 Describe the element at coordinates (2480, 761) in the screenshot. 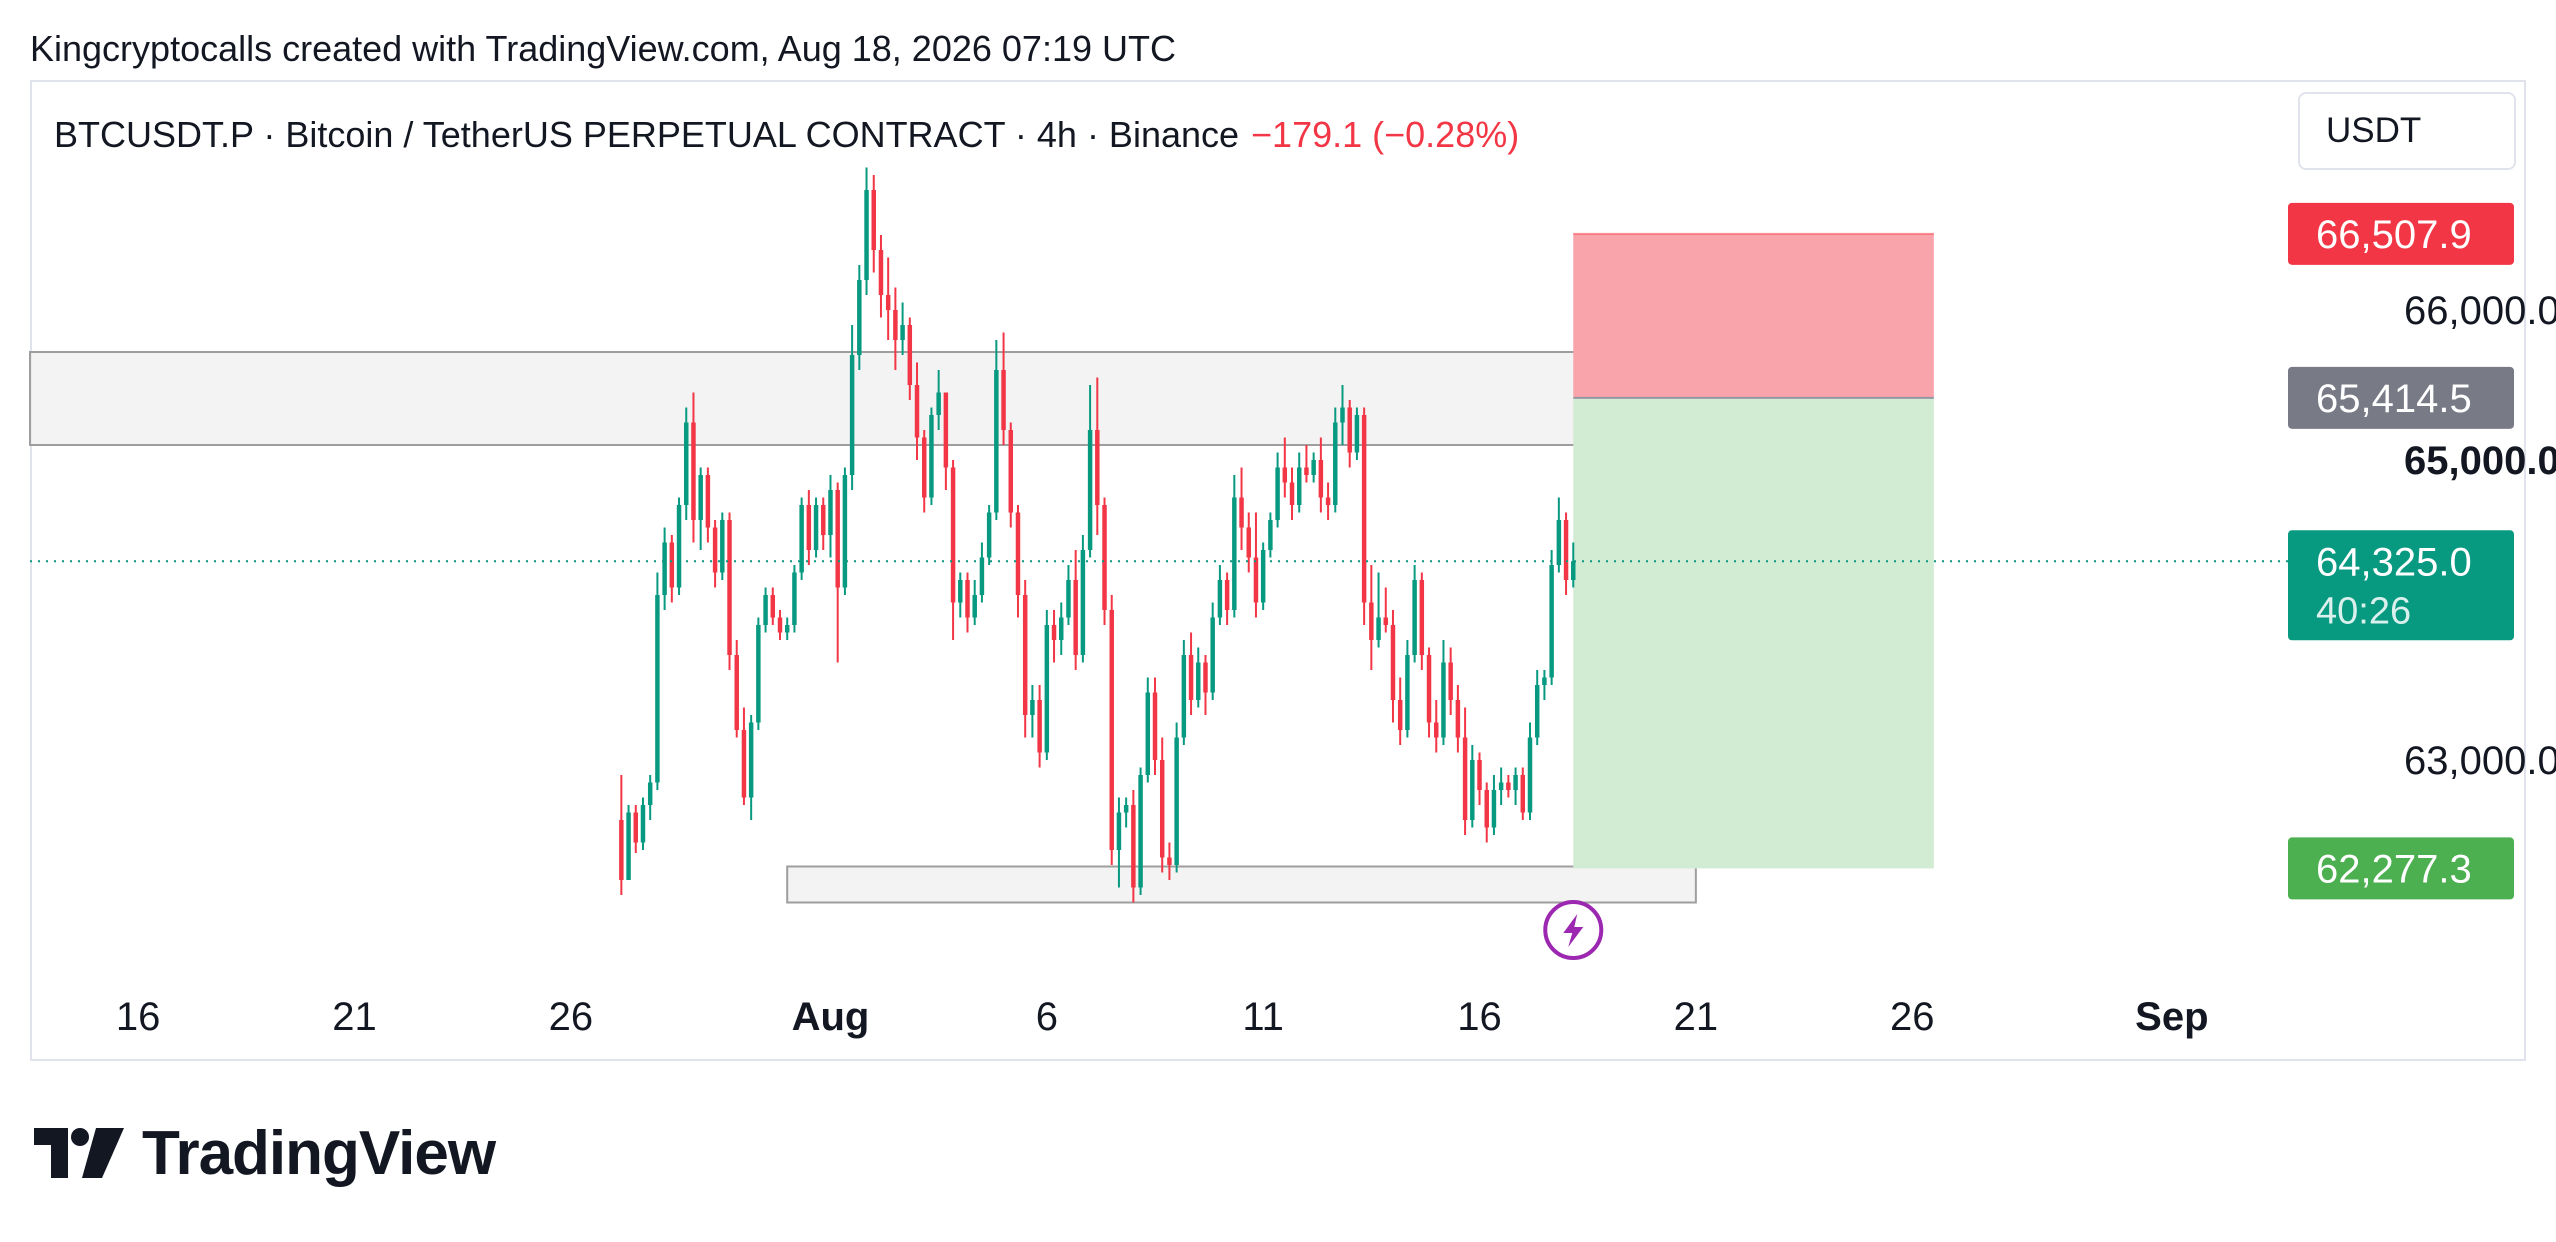

I see `y-tick-label: 63,000.0` at that location.